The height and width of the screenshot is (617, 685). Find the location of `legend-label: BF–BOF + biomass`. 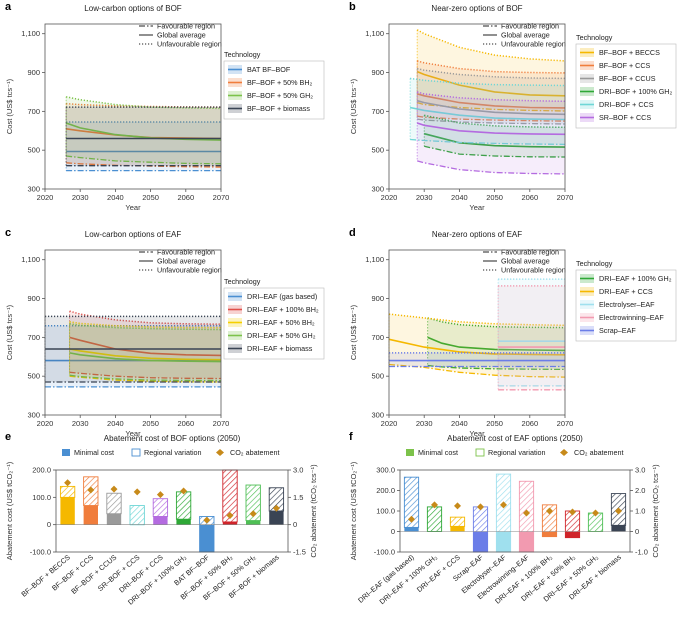

legend-label: BF–BOF + biomass is located at coordinates (278, 108).